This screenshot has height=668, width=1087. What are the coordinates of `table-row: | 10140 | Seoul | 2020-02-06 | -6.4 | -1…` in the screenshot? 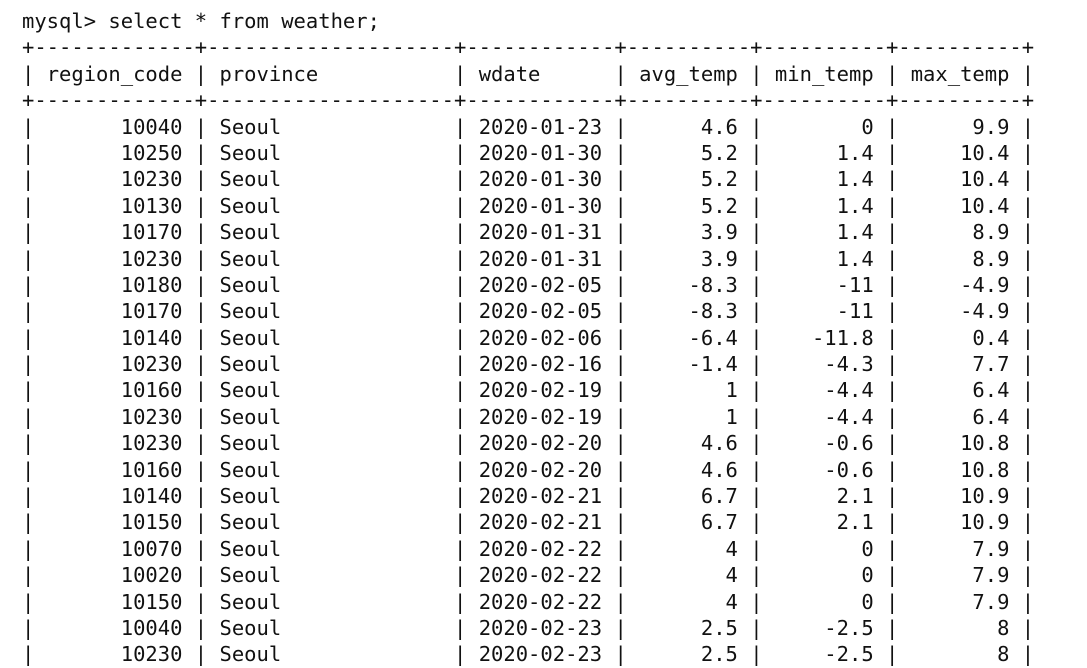 It's located at (528, 337).